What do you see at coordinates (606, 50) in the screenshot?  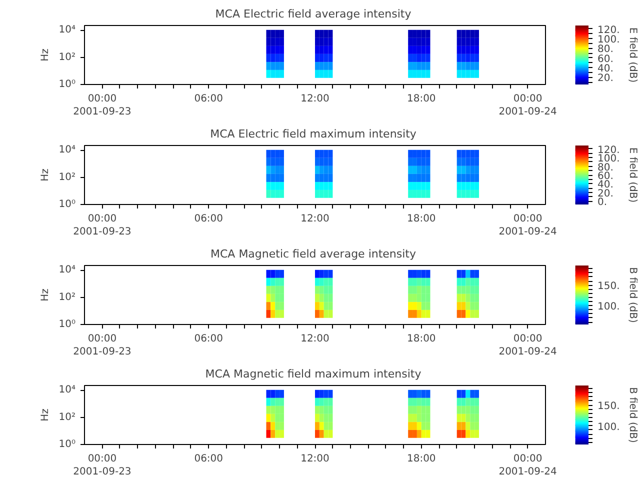 I see `color-bar-label: 80.` at bounding box center [606, 50].